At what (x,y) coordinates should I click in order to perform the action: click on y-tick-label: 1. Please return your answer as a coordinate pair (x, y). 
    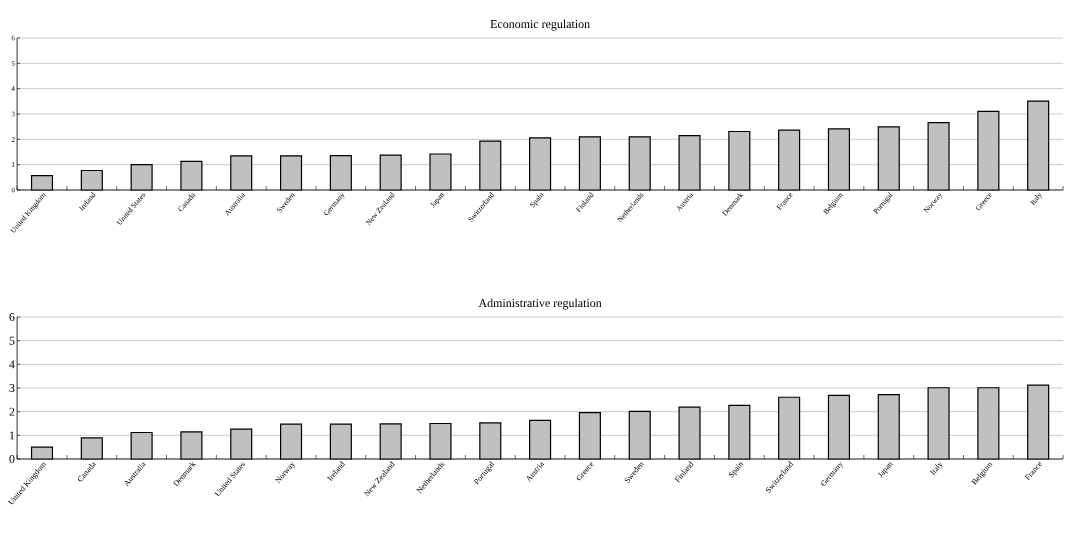
    Looking at the image, I should click on (12, 435).